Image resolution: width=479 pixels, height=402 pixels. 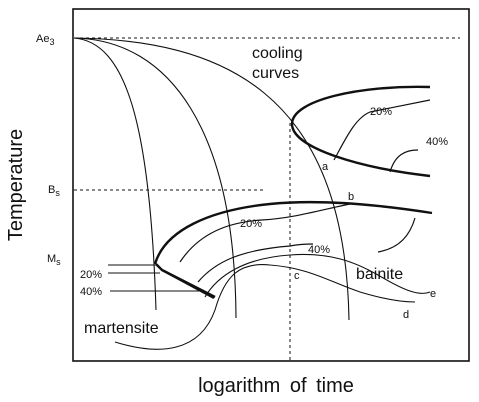 What do you see at coordinates (437, 142) in the screenshot?
I see `upper-40-label: 40%` at bounding box center [437, 142].